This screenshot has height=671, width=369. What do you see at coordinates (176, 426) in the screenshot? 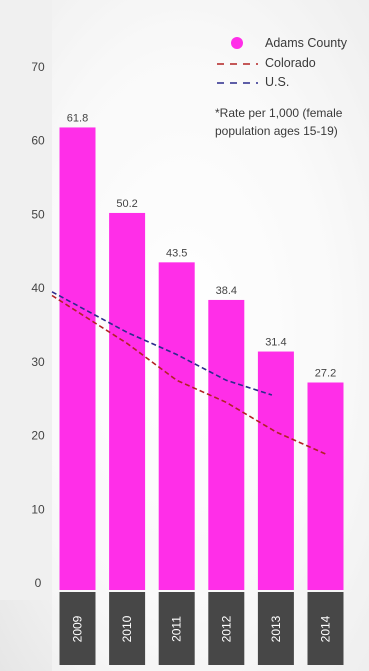
I see `bar-2011` at bounding box center [176, 426].